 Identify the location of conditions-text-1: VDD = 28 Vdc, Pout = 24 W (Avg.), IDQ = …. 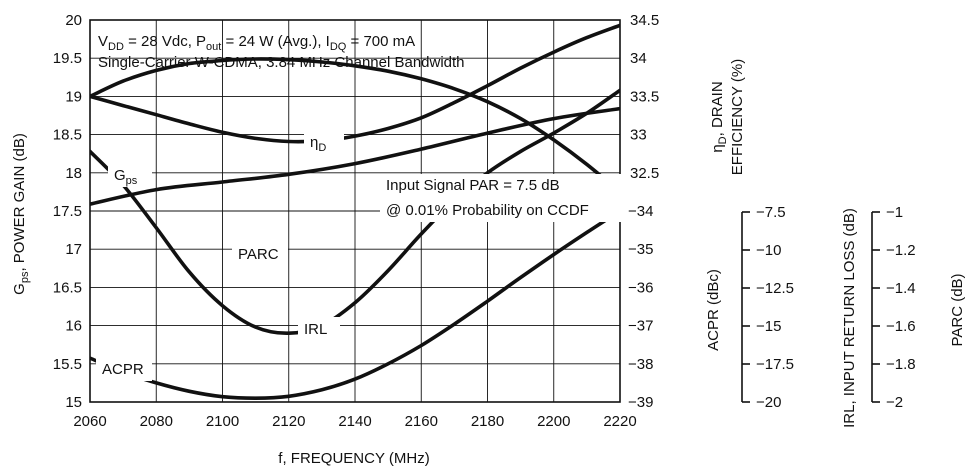
(256, 43).